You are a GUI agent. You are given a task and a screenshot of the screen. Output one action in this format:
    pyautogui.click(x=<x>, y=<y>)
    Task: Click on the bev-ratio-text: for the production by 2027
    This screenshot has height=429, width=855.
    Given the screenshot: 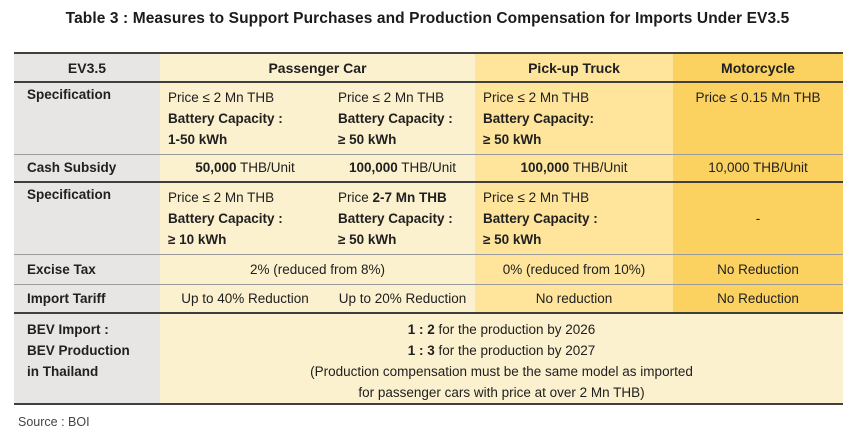 What is the action you would take?
    pyautogui.click(x=515, y=350)
    